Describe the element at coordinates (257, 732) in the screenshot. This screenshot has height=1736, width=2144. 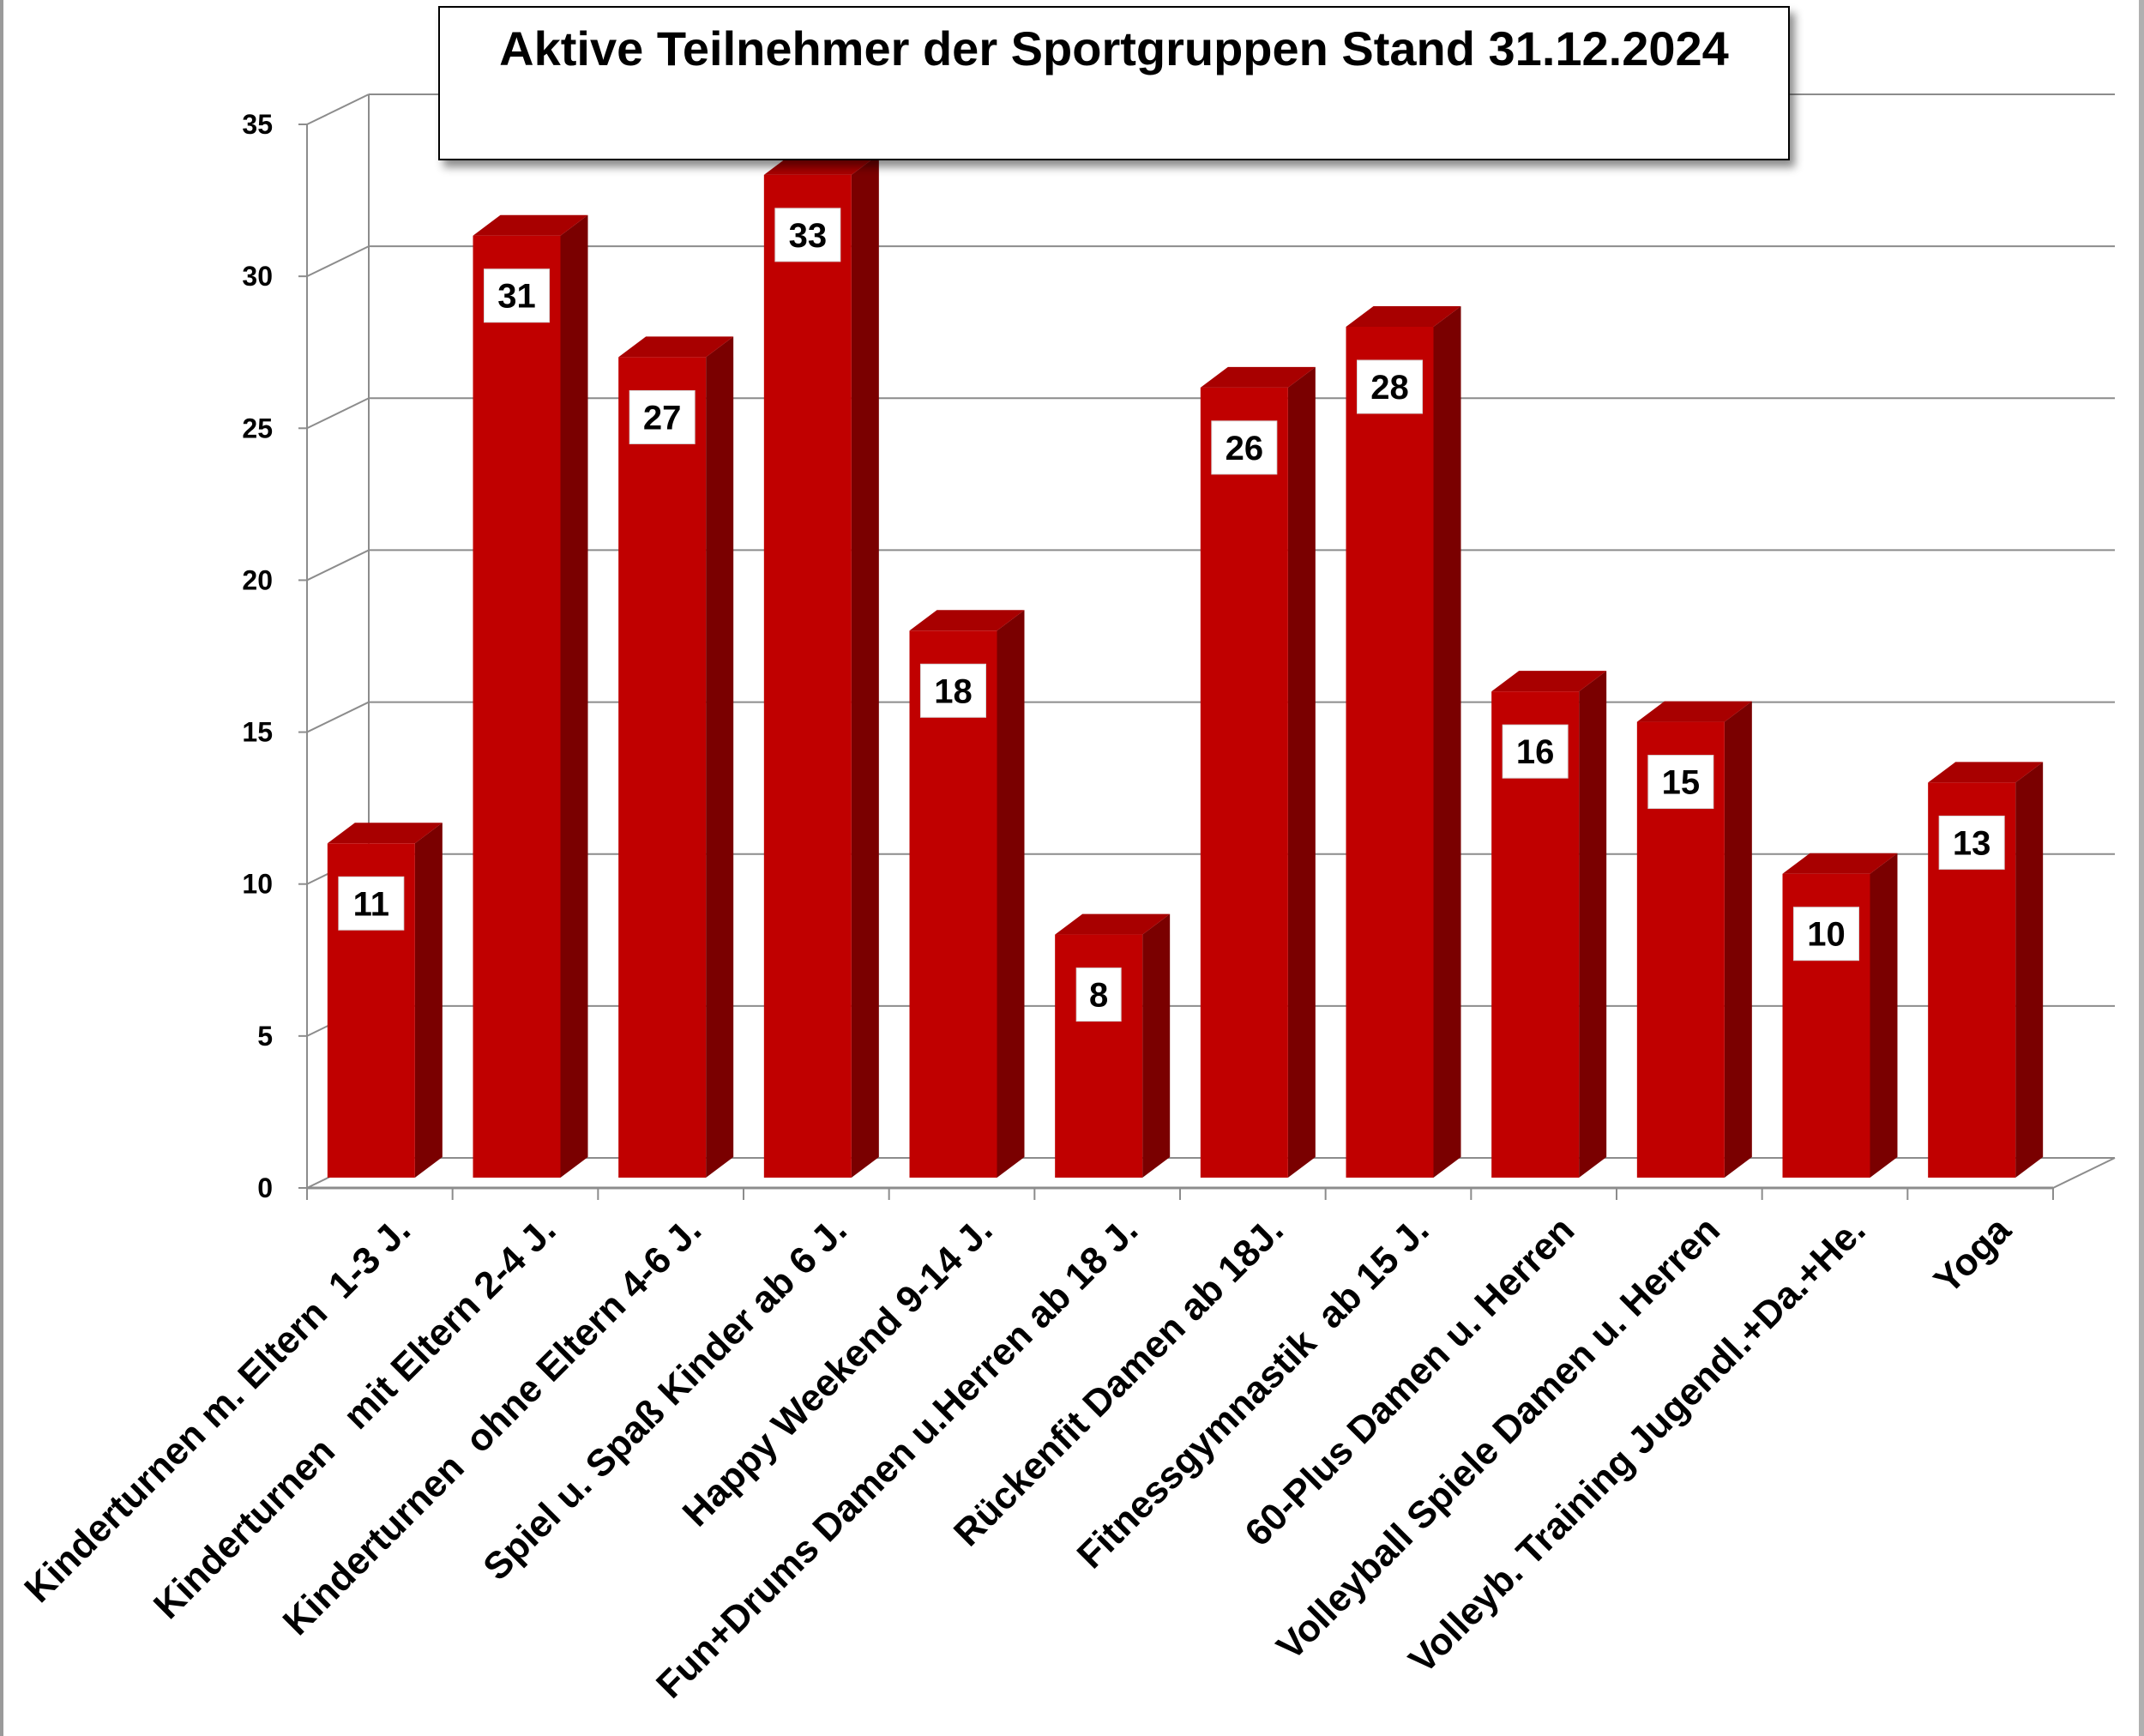
I see `y-tick-label: 15` at that location.